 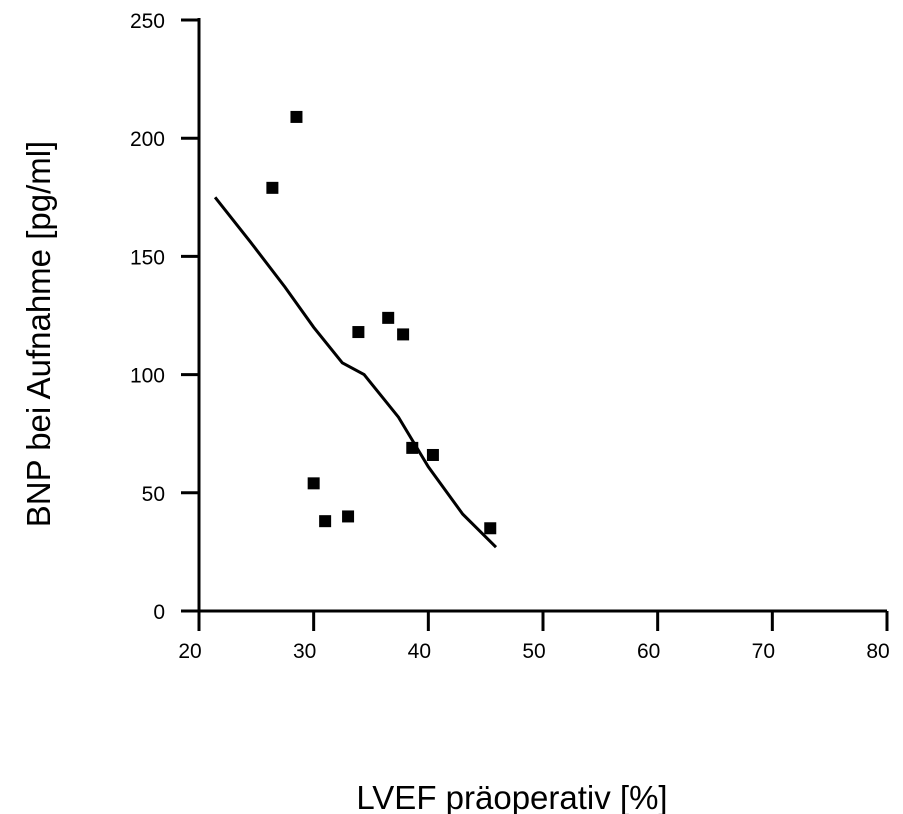 What do you see at coordinates (511, 796) in the screenshot?
I see `x-axis-title: LVEF präoperativ [%]` at bounding box center [511, 796].